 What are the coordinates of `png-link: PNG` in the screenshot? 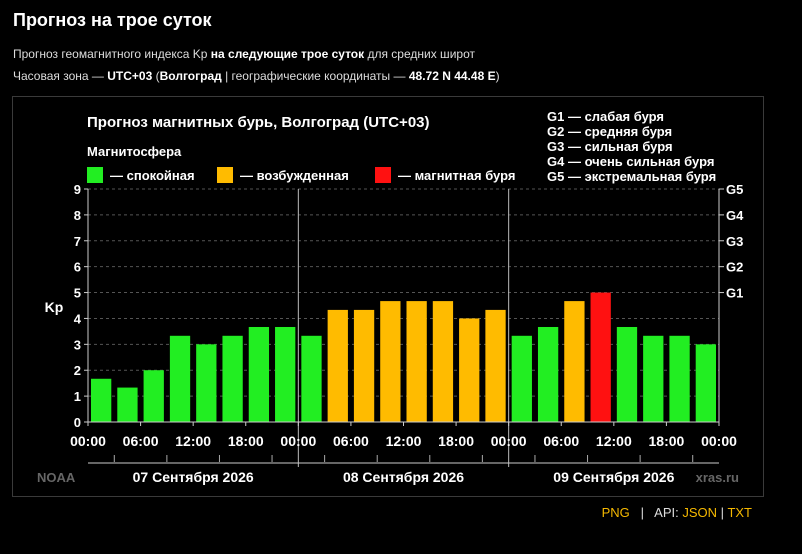 It's located at (615, 512).